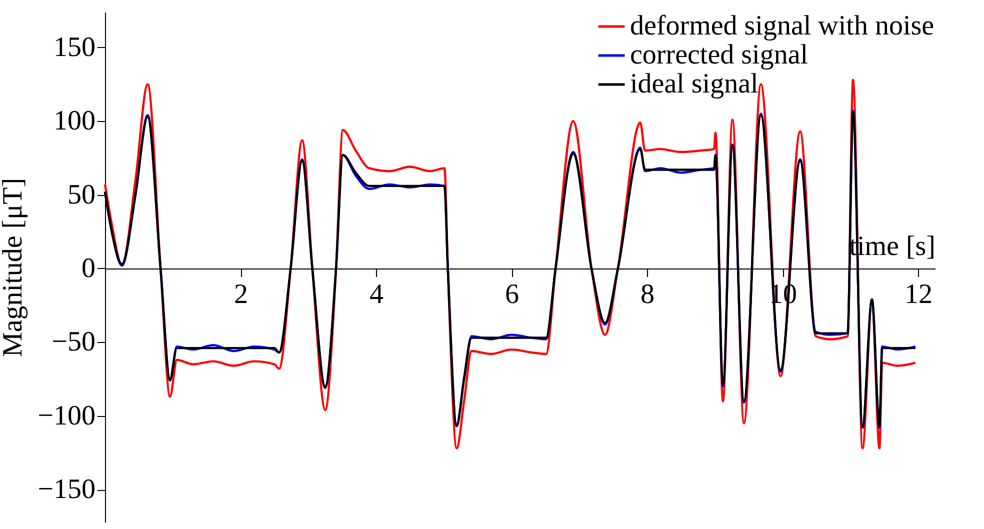 Image resolution: width=984 pixels, height=529 pixels. What do you see at coordinates (67, 416) in the screenshot?
I see `y-tick-label: −100` at bounding box center [67, 416].